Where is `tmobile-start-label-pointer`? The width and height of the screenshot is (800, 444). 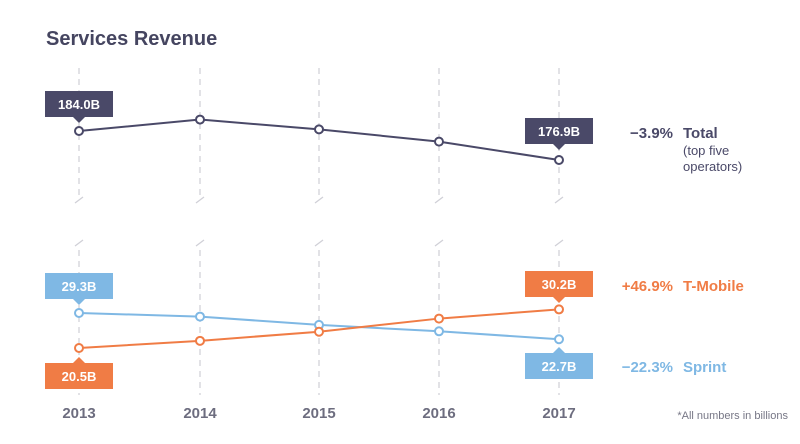 tmobile-start-label-pointer is located at coordinates (79, 360).